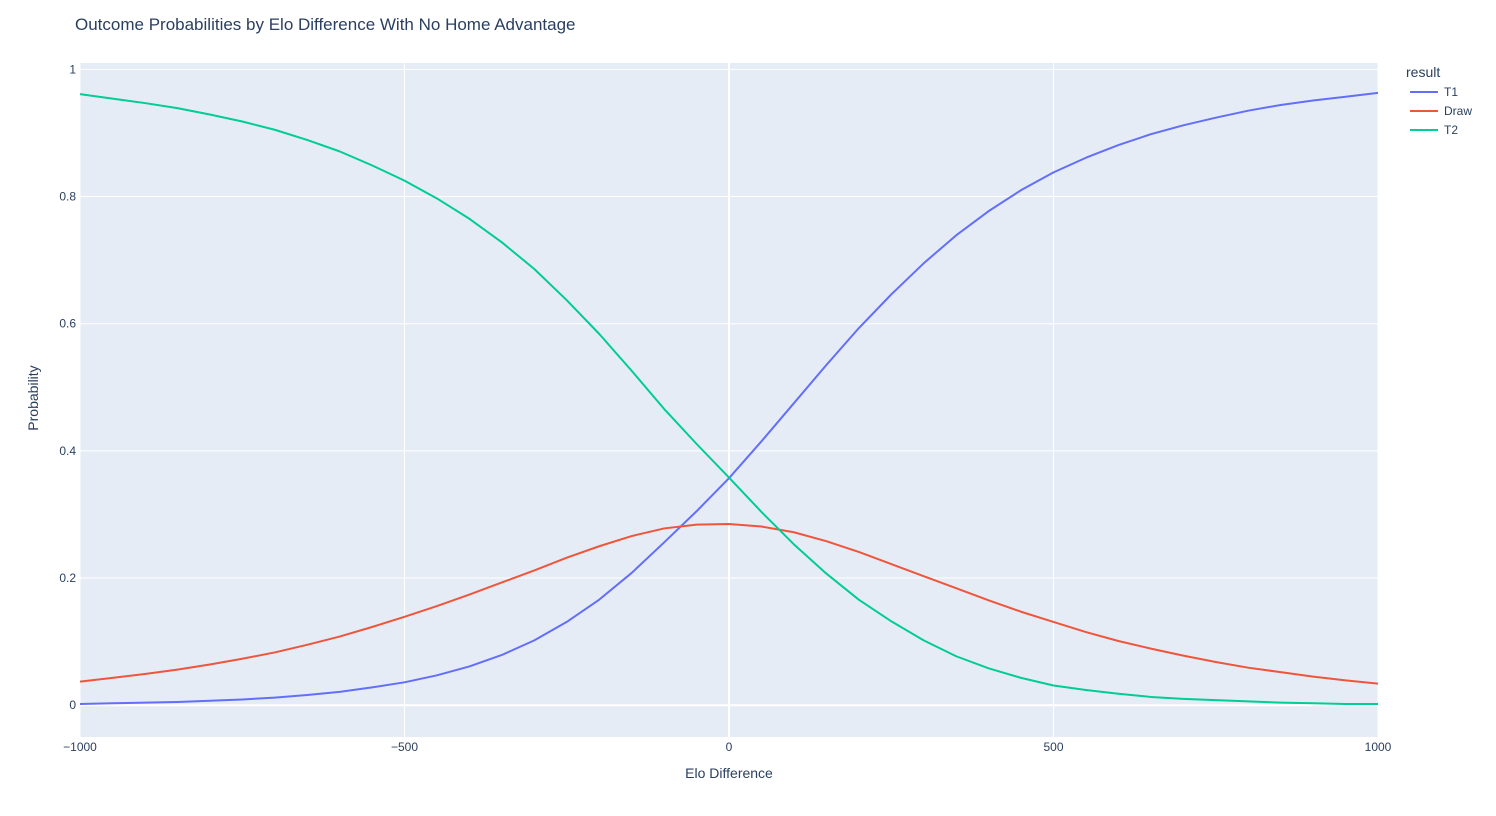  I want to click on legend: result T1 Draw T2, so click(1439, 100).